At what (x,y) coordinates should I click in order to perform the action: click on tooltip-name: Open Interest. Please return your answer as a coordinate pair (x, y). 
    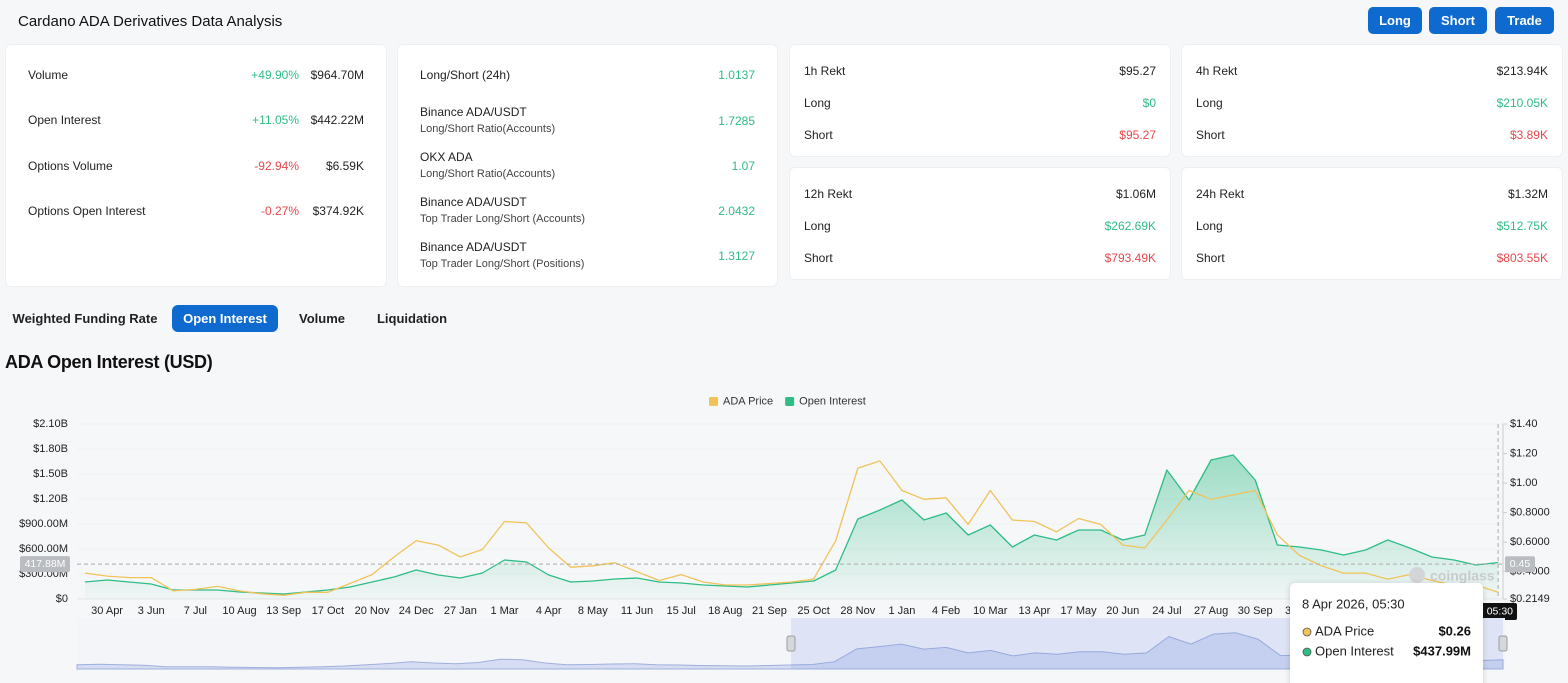
    Looking at the image, I should click on (1354, 650).